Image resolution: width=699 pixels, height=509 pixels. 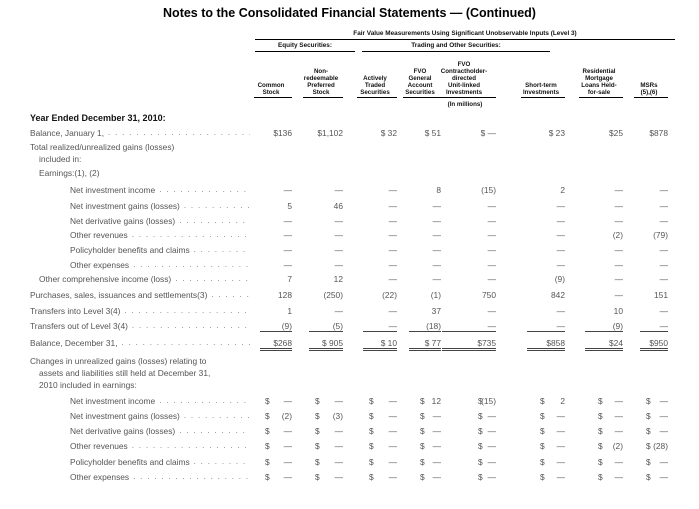 I want to click on row-label: Year Ended December 31, 2010:, so click(x=98, y=118).